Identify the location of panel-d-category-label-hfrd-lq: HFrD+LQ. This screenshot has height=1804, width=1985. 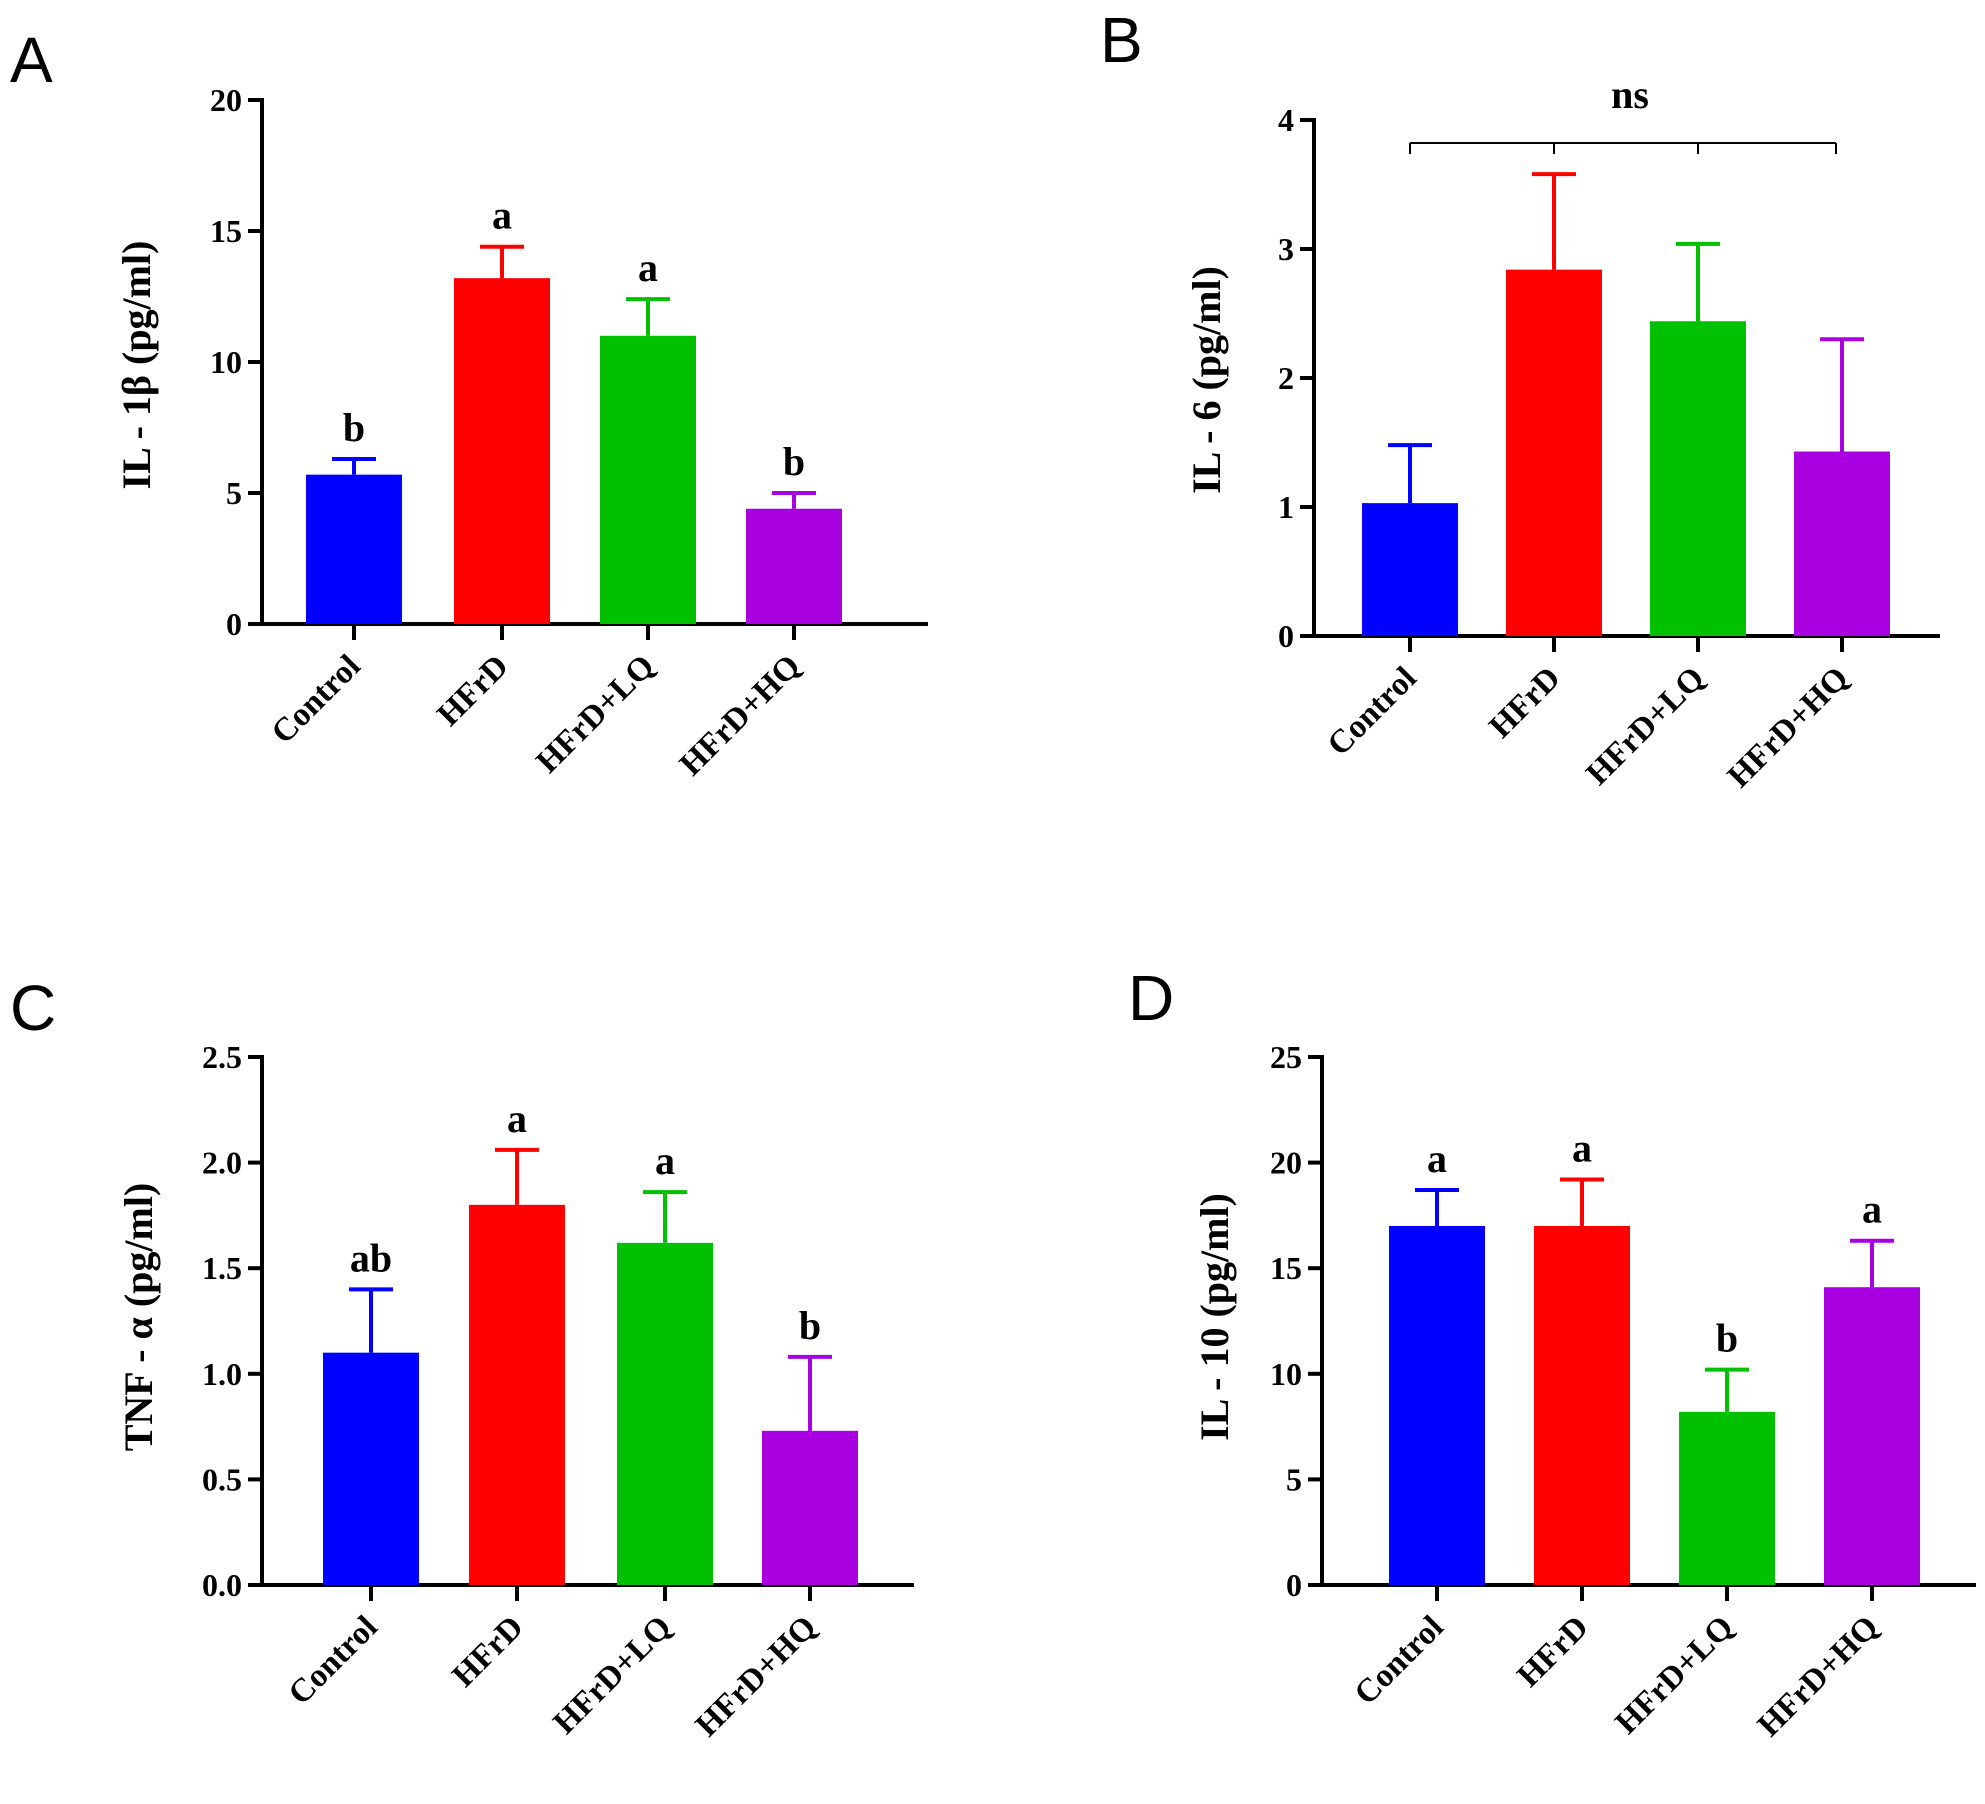
(1675, 1675).